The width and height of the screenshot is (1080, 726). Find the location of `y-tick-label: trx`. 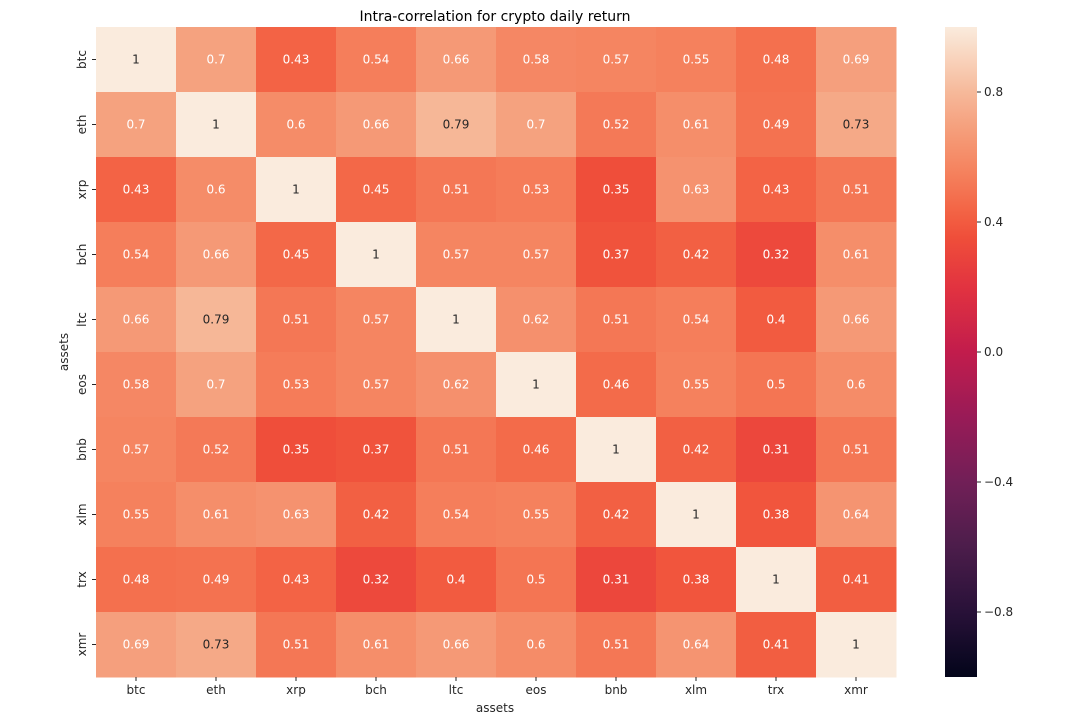

y-tick-label: trx is located at coordinates (82, 579).